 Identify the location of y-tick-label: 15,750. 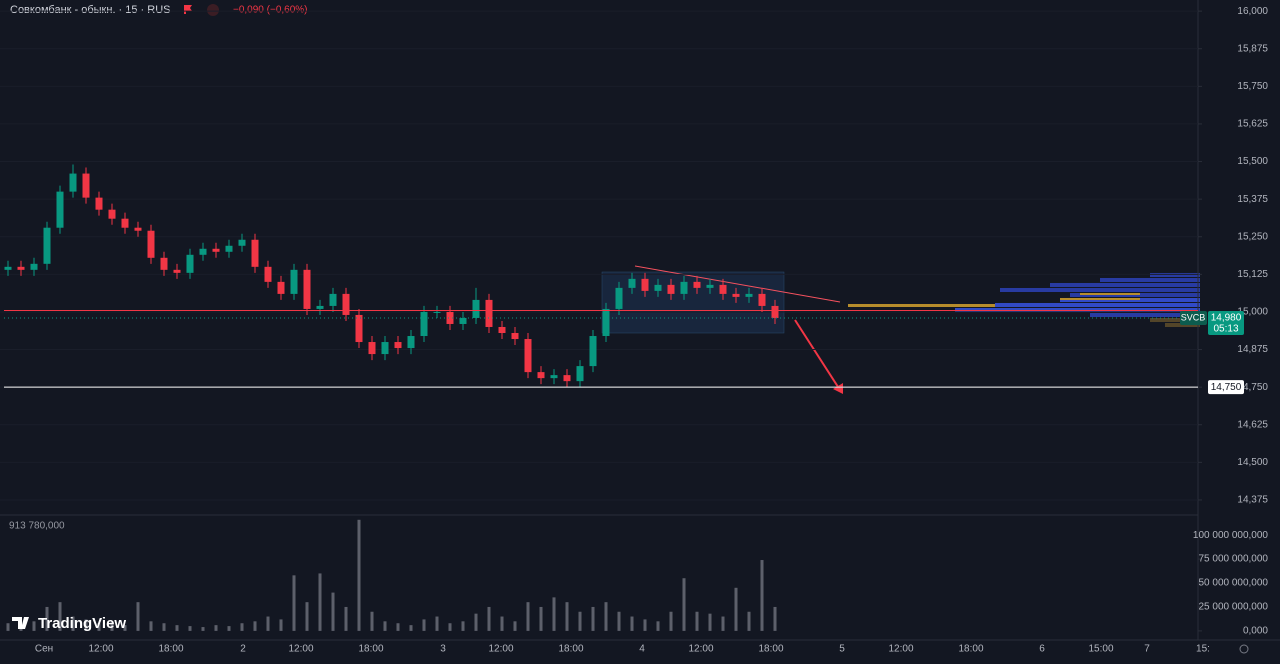
(1252, 86).